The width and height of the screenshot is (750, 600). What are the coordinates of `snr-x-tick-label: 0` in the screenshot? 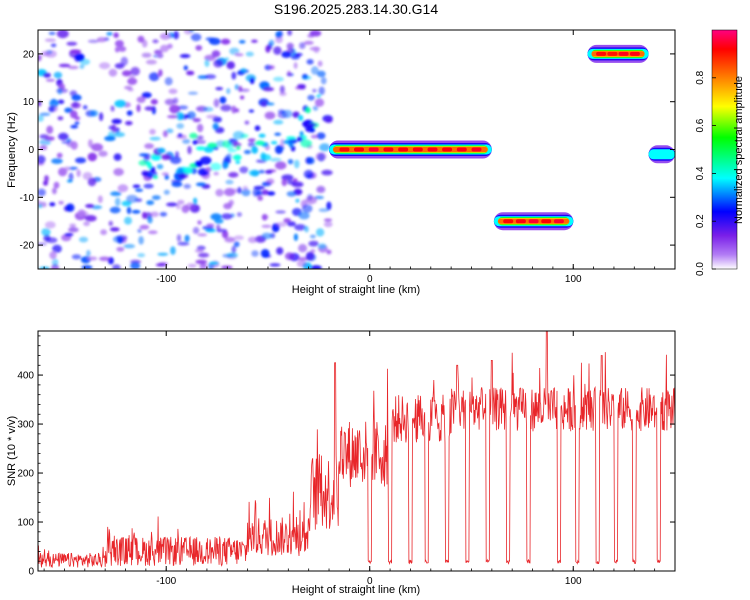 It's located at (370, 581).